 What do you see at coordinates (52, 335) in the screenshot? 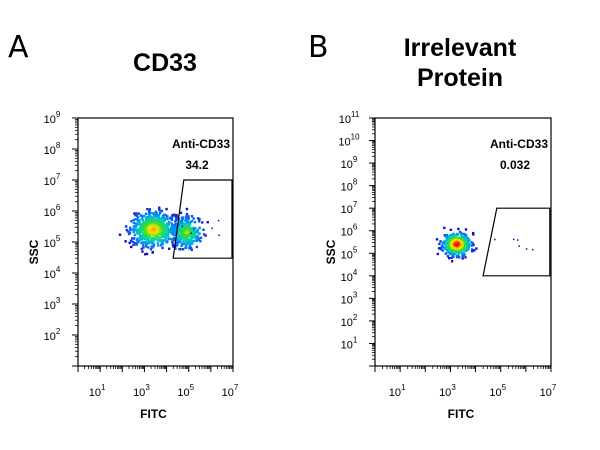
I see `y-tick-label: 10²` at bounding box center [52, 335].